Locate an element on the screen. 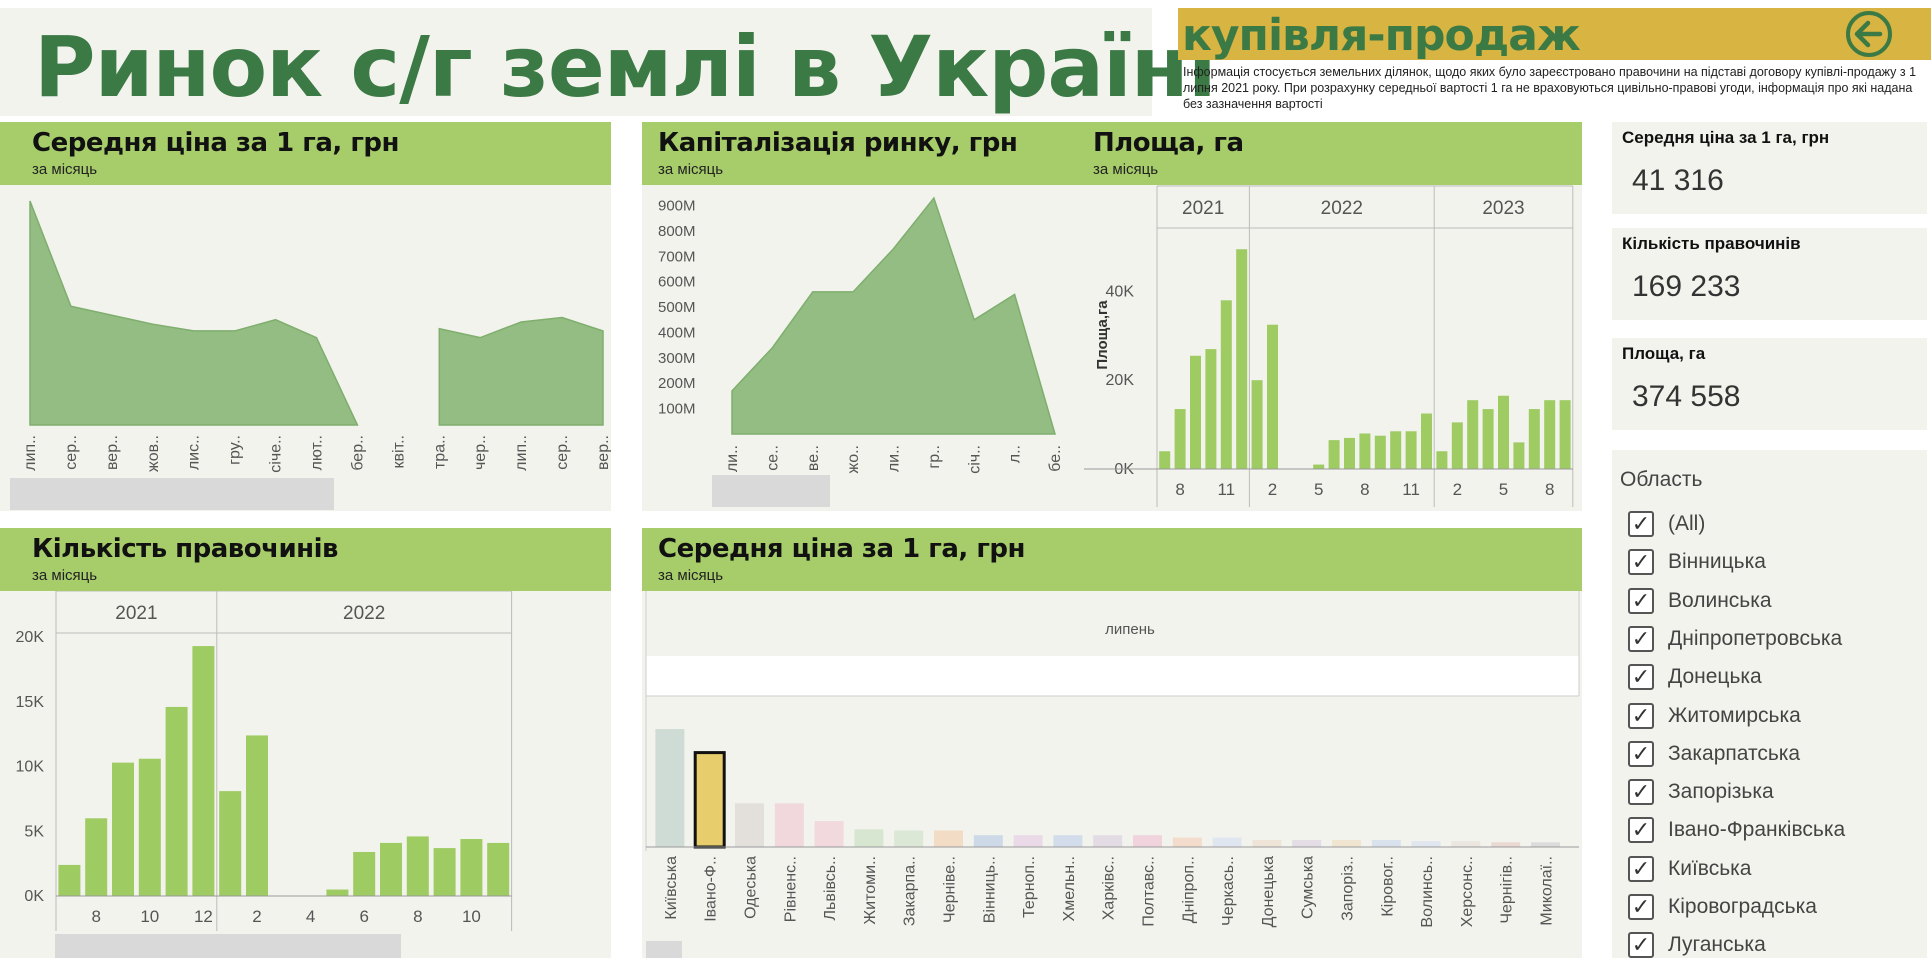 Image resolution: width=1931 pixels, height=958 pixels. filter-item-label: Кіровоградська is located at coordinates (1742, 906).